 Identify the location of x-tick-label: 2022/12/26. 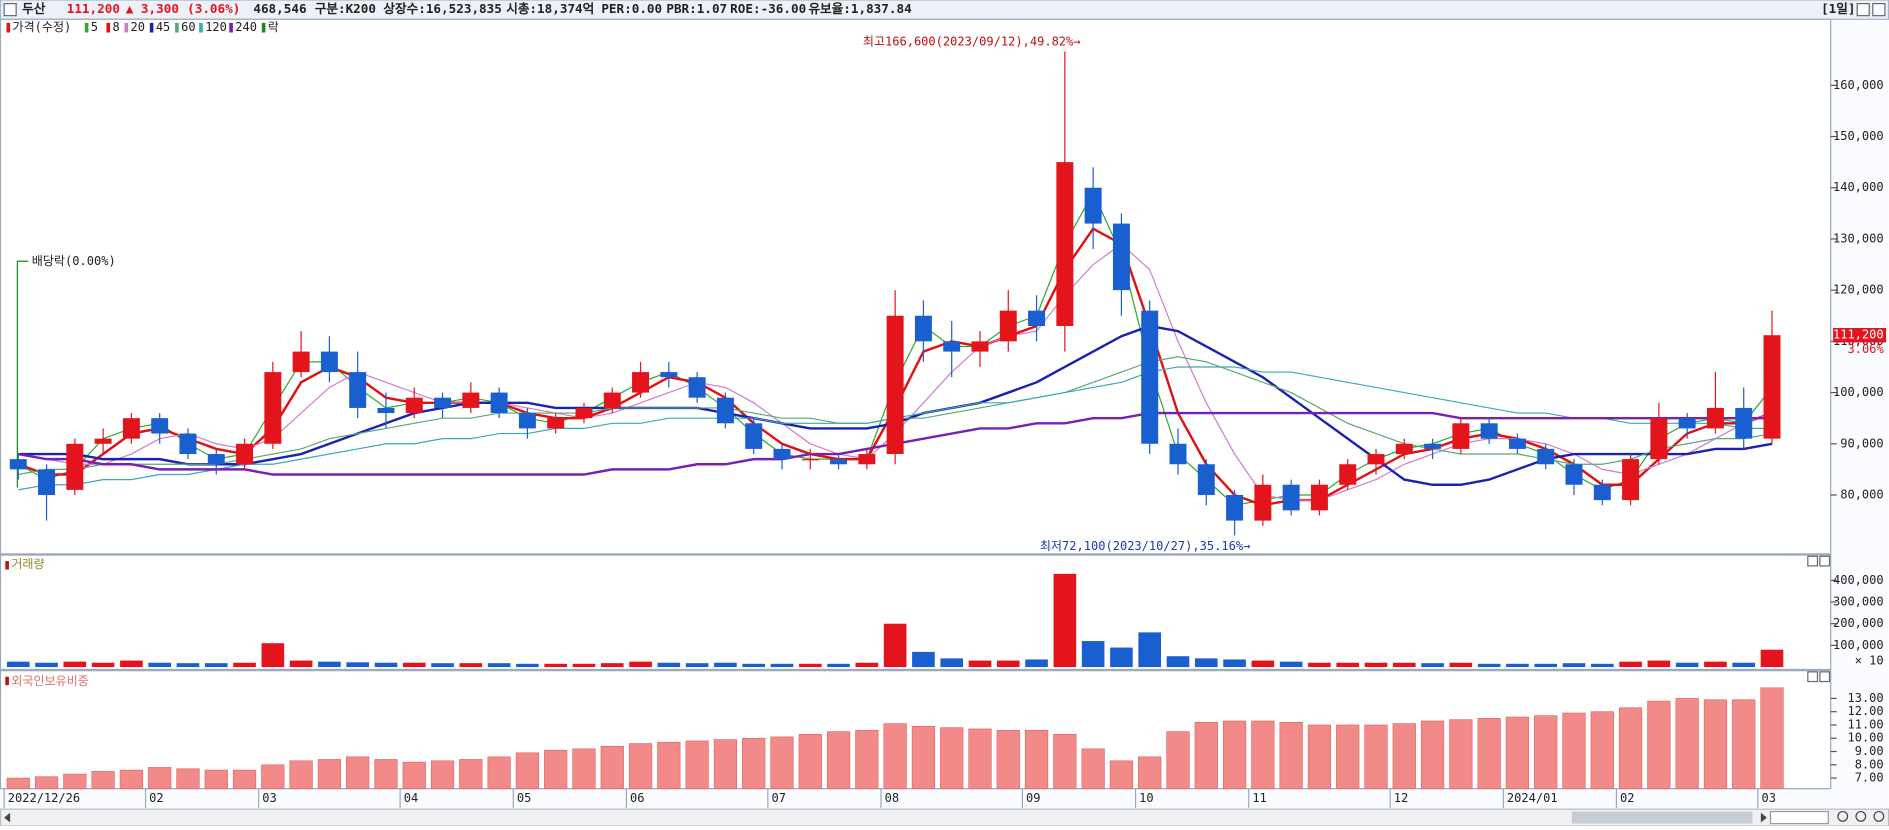
(44, 798).